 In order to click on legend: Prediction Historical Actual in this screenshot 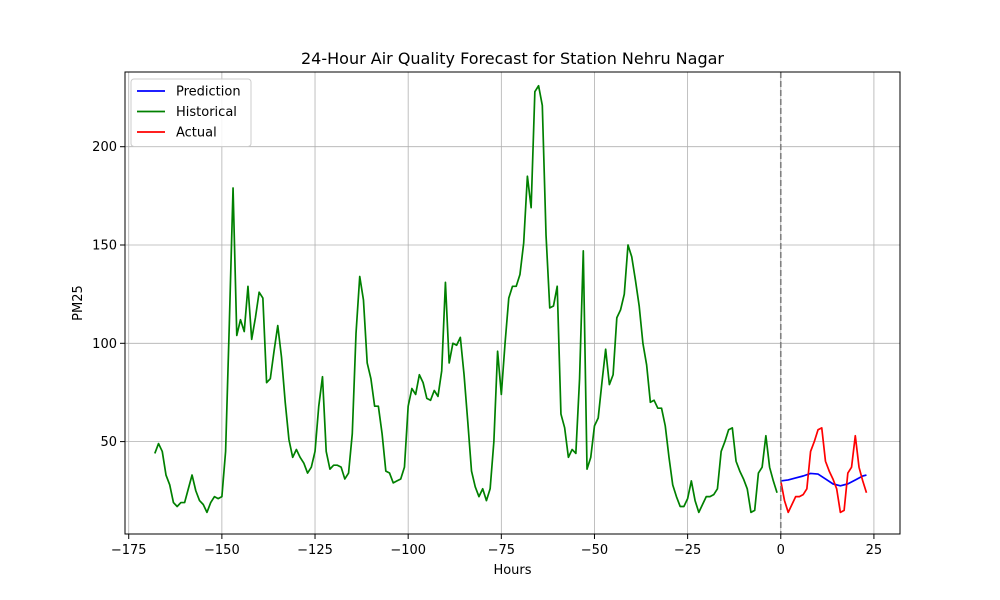, I will do `click(191, 112)`.